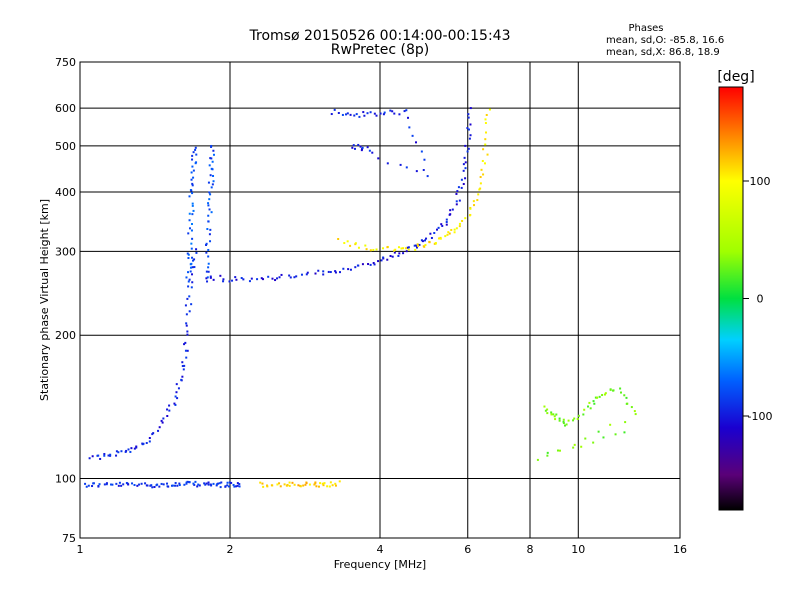 This screenshot has height=600, width=800. What do you see at coordinates (731, 298) in the screenshot?
I see `colorbar-gradient` at bounding box center [731, 298].